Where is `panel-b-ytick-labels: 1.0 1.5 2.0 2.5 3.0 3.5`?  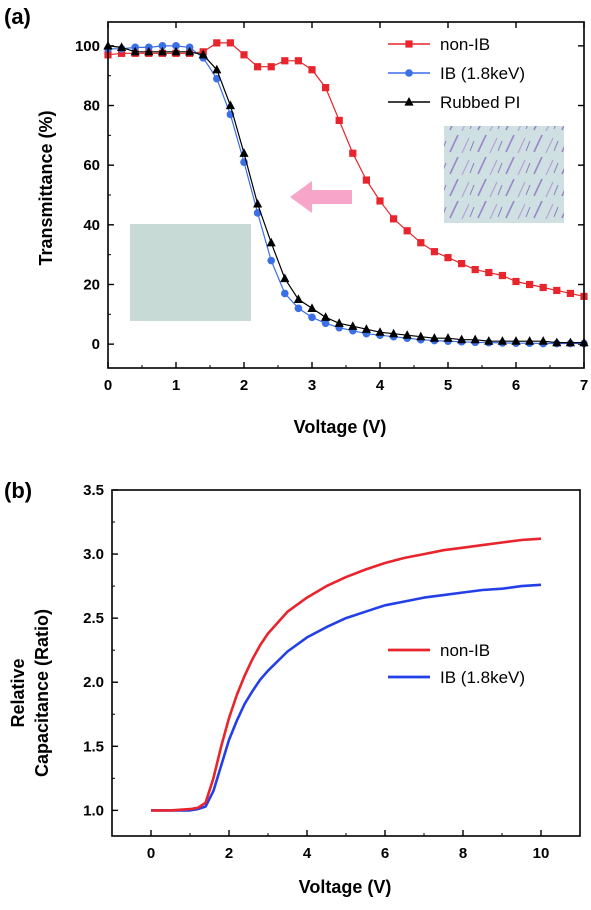
panel-b-ytick-labels: 1.0 1.5 2.0 2.5 3.0 3.5 is located at coordinates (93, 650).